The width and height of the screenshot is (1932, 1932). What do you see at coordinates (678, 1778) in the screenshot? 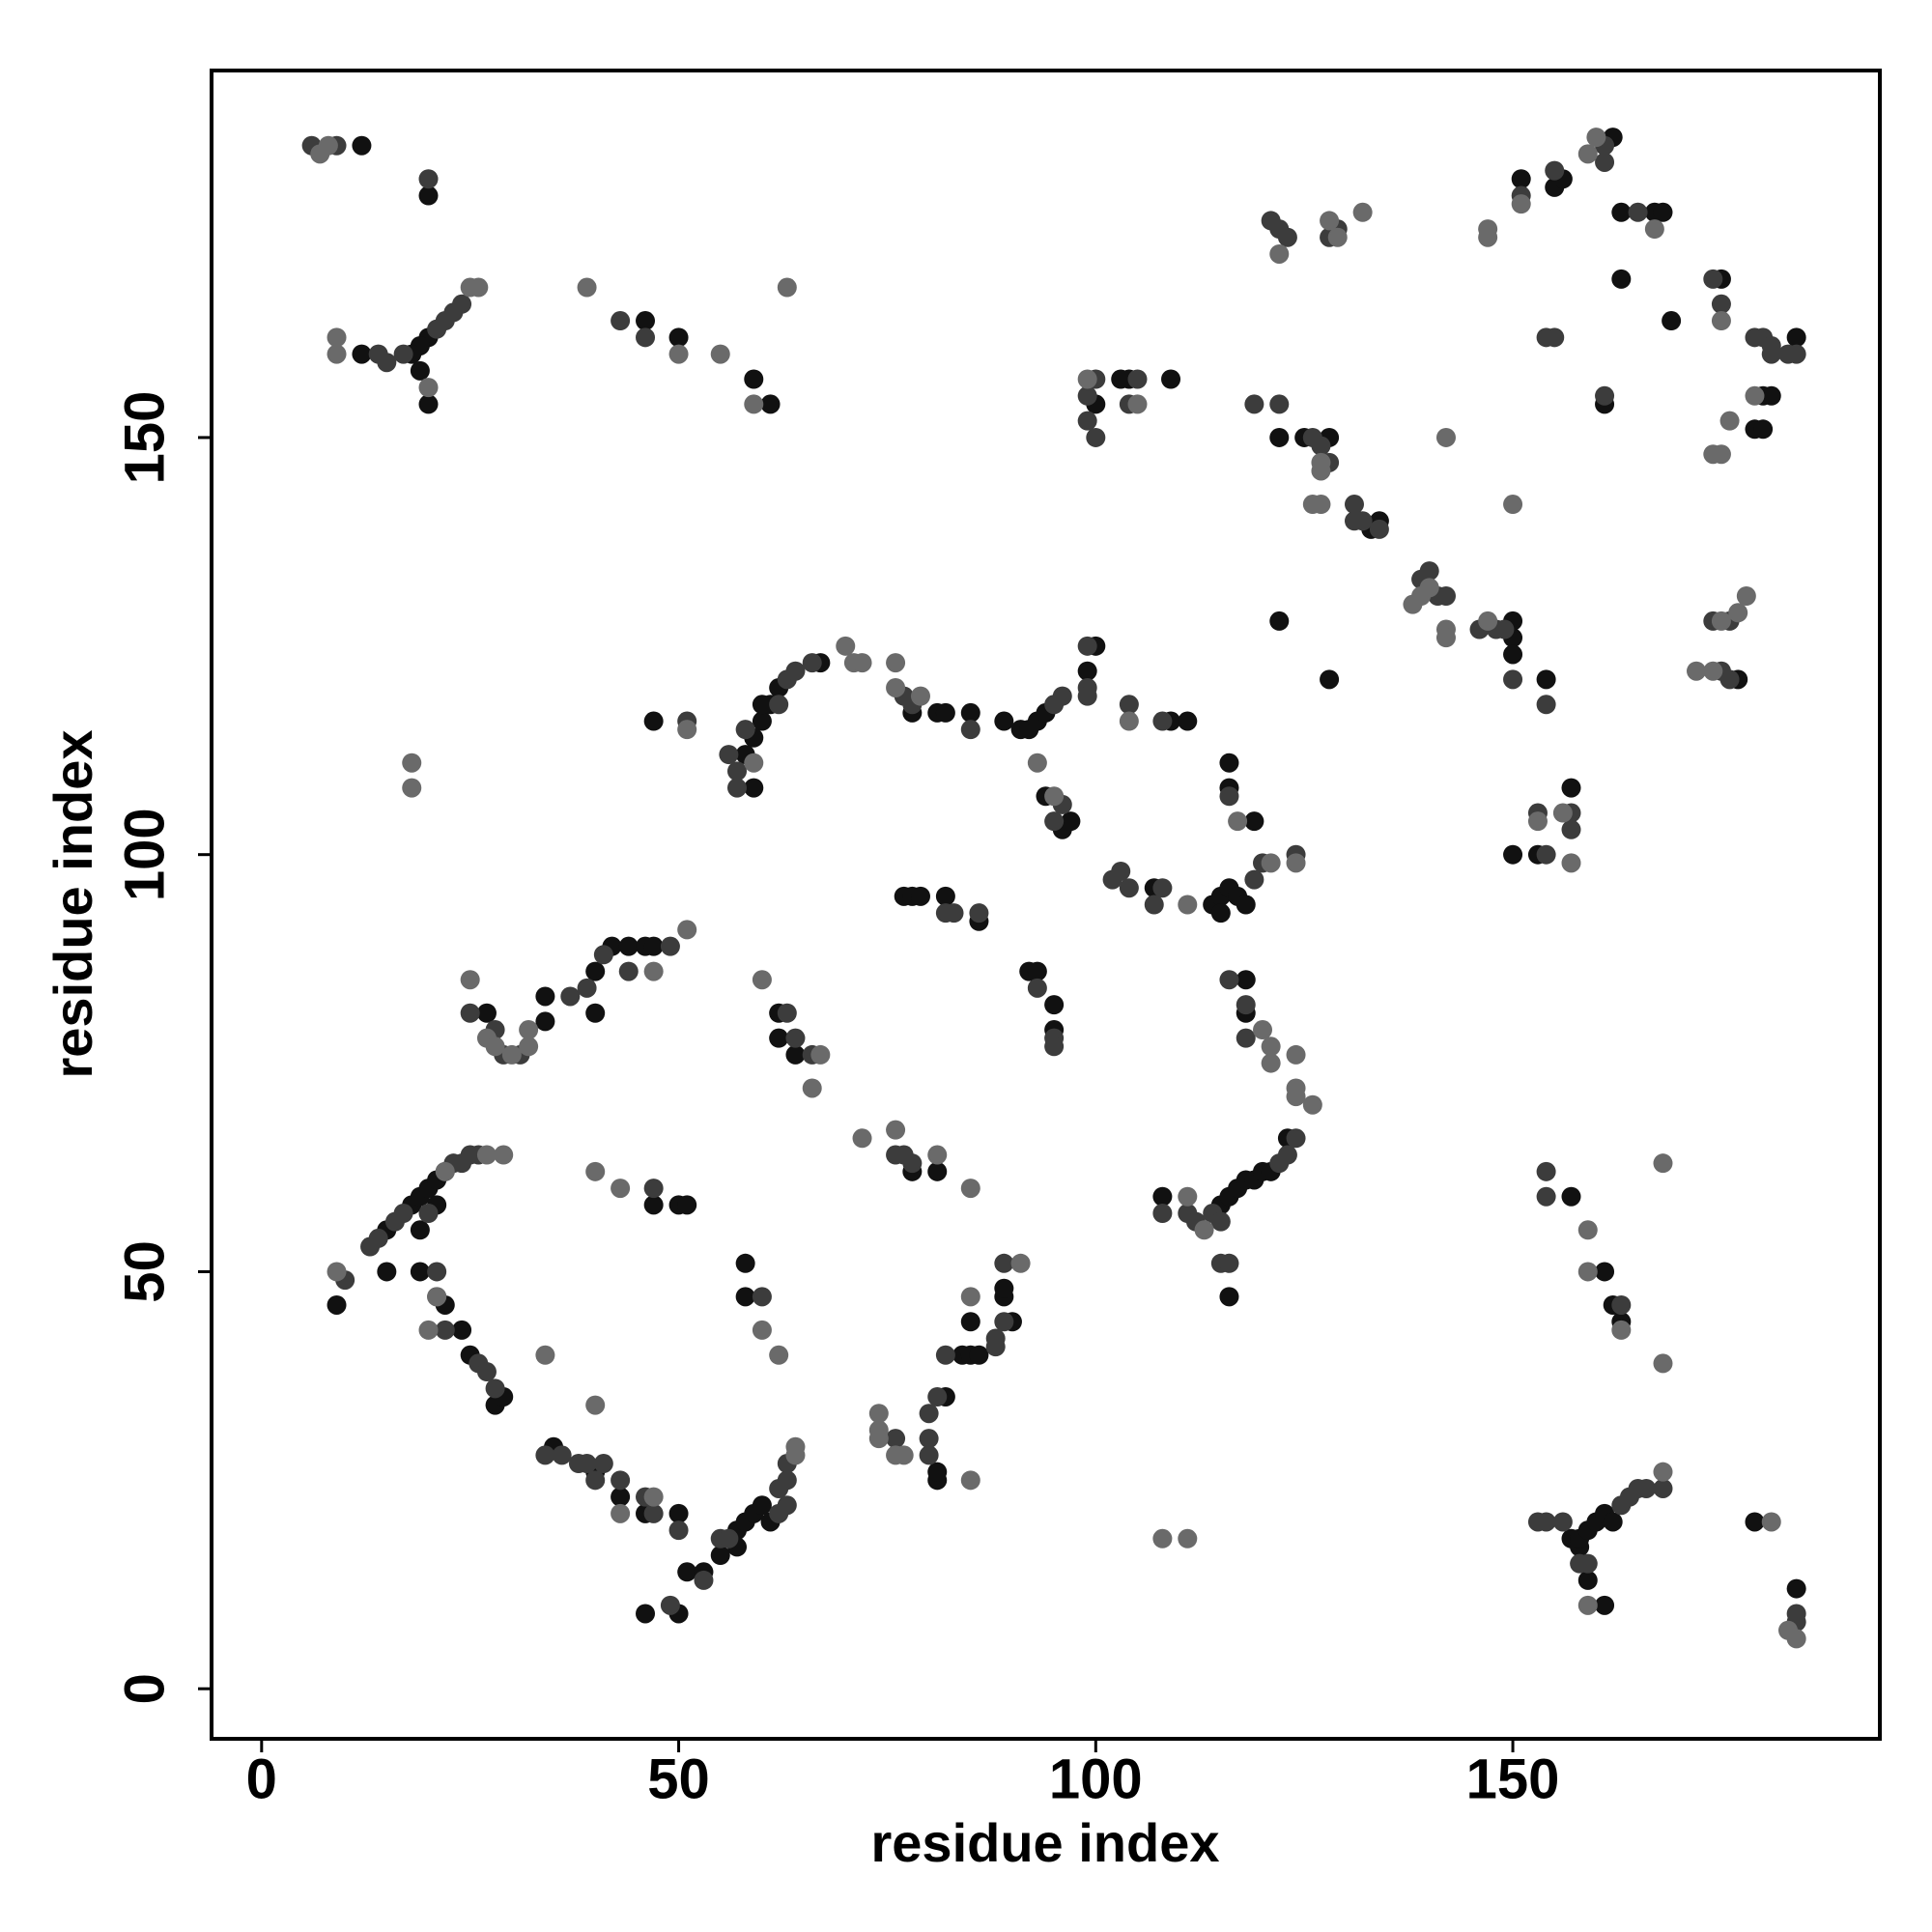
I see `x-tick-label: 50` at bounding box center [678, 1778].